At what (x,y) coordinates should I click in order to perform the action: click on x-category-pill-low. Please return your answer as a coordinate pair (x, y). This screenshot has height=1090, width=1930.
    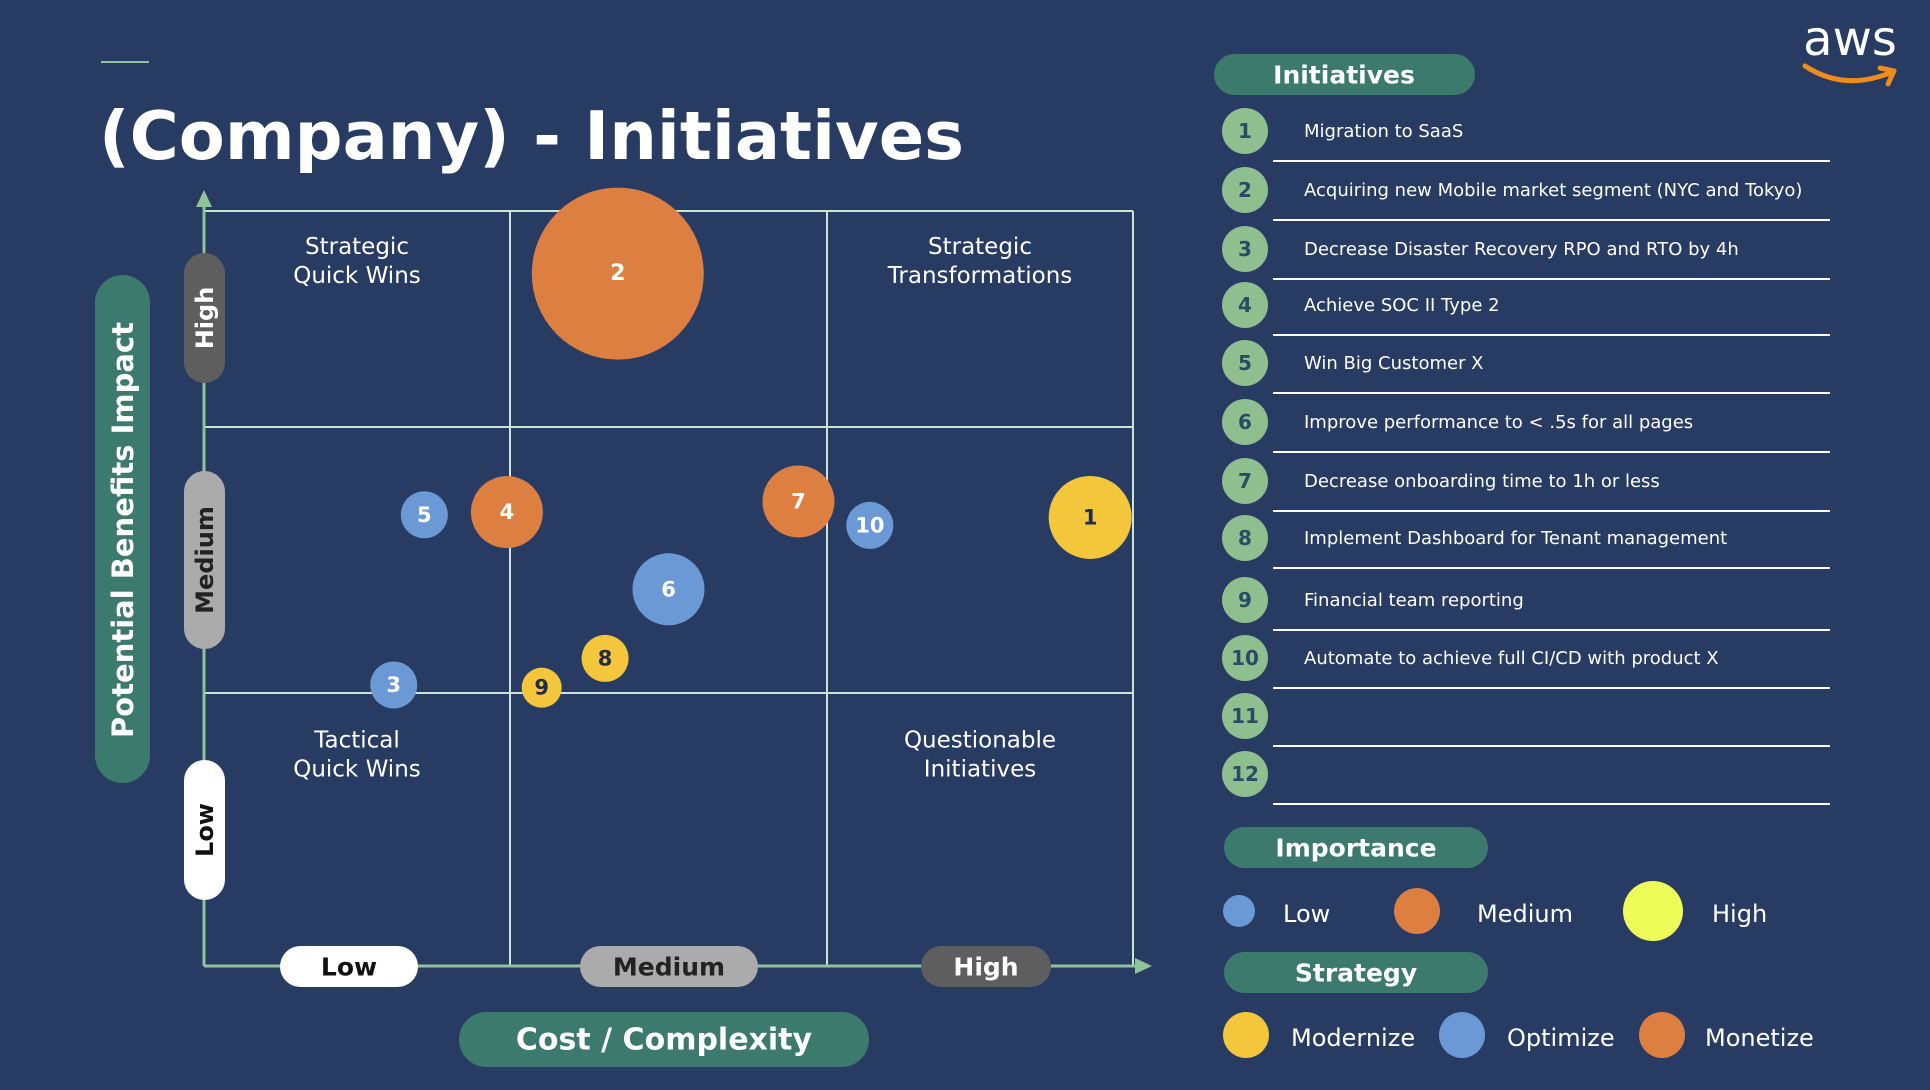
    Looking at the image, I should click on (349, 966).